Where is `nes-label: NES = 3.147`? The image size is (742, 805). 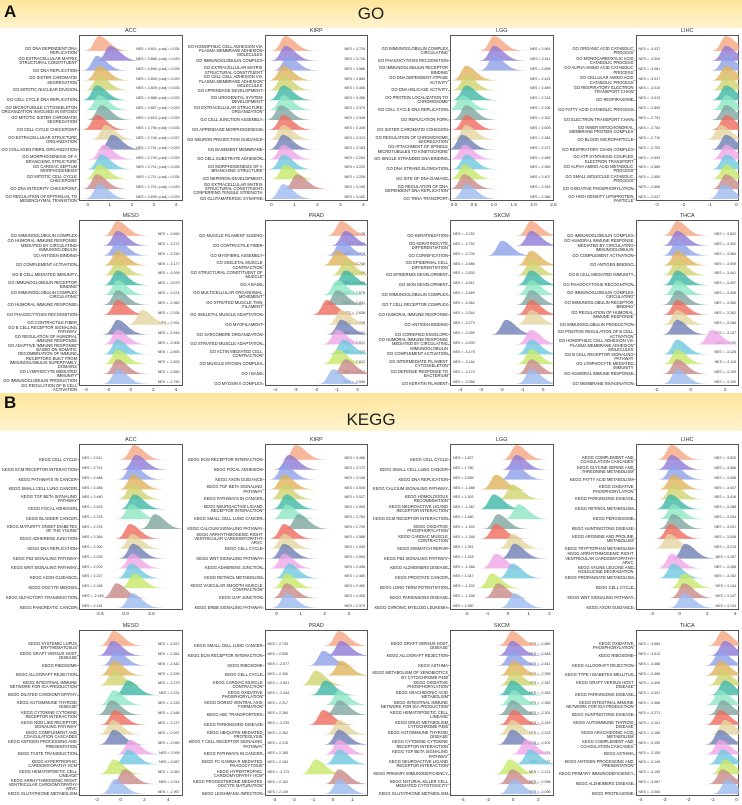
nes-label: NES = 3.147 is located at coordinates (725, 596).